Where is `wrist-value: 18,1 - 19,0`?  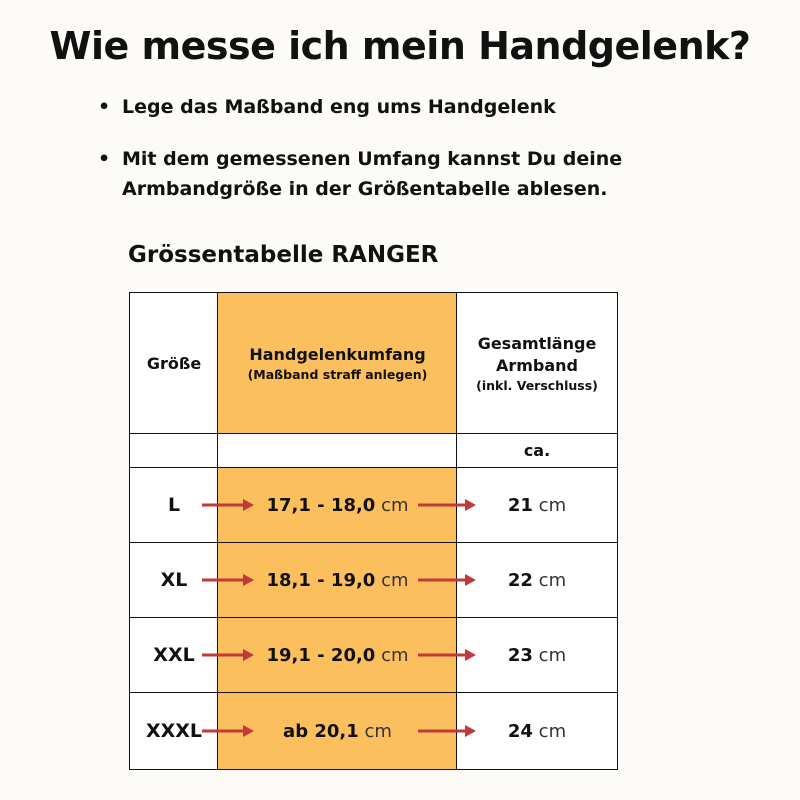 wrist-value: 18,1 - 19,0 is located at coordinates (321, 580).